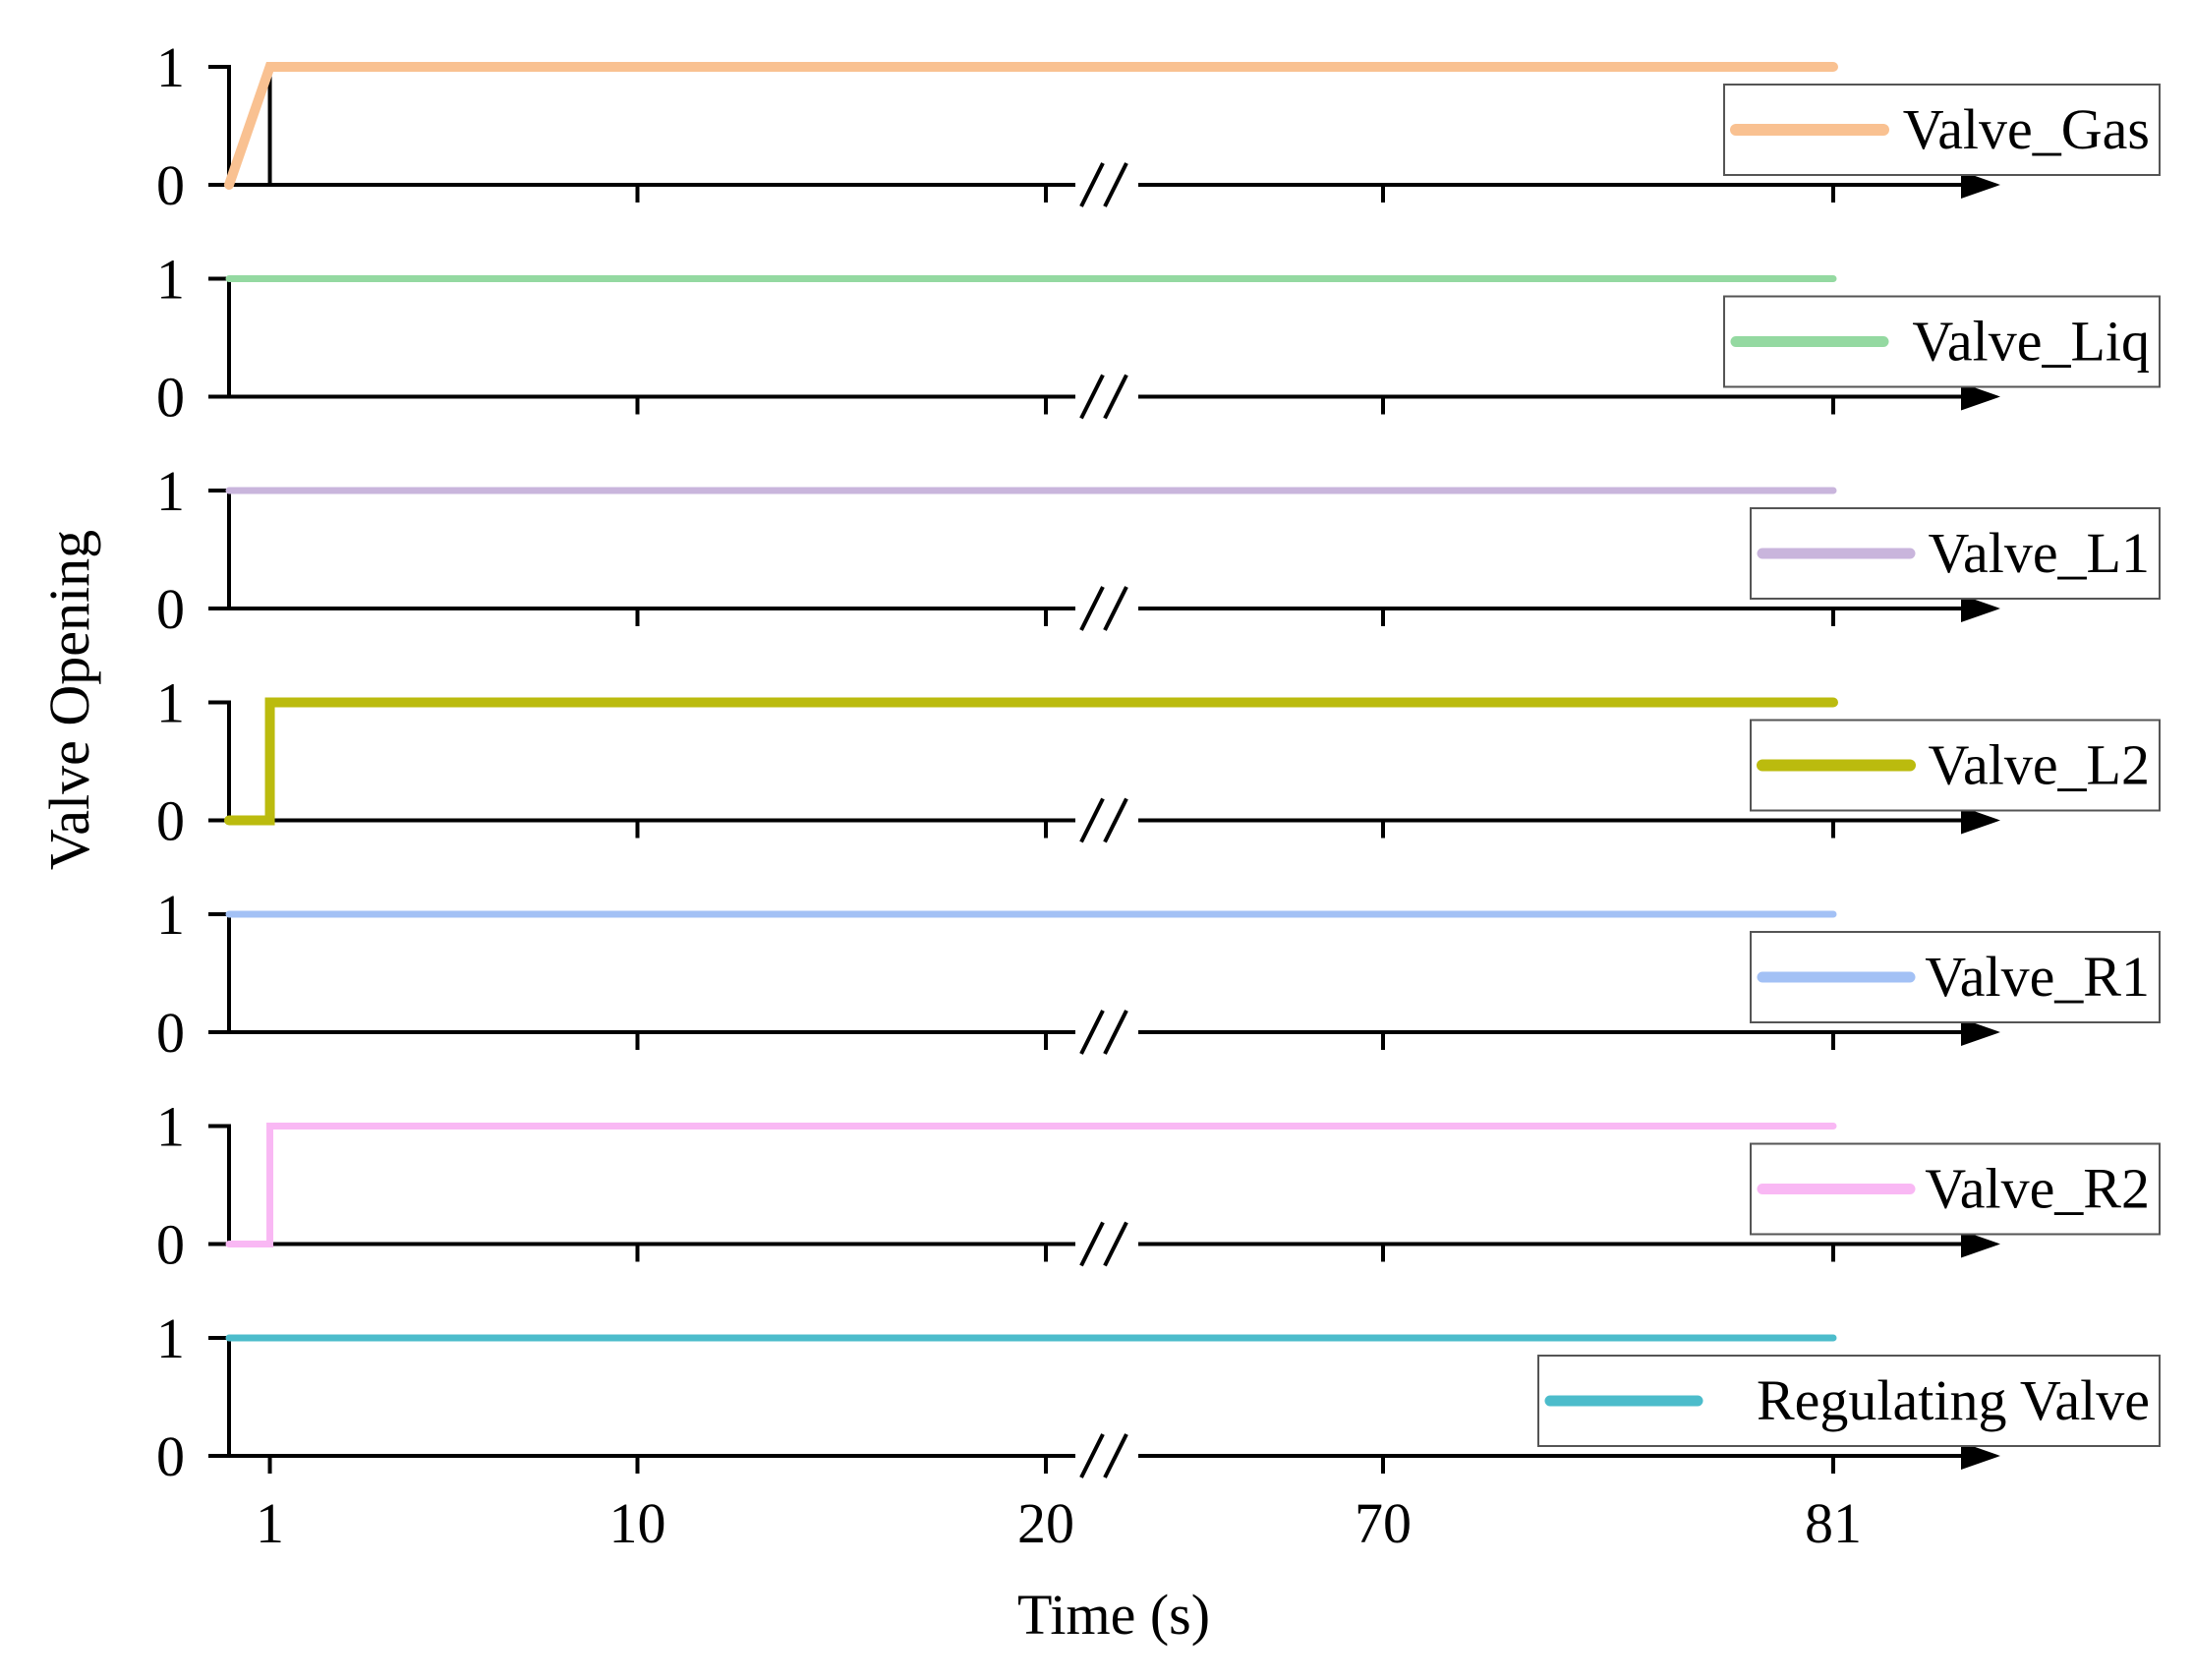  I want to click on x-tick-label-20: 20, so click(1045, 1523).